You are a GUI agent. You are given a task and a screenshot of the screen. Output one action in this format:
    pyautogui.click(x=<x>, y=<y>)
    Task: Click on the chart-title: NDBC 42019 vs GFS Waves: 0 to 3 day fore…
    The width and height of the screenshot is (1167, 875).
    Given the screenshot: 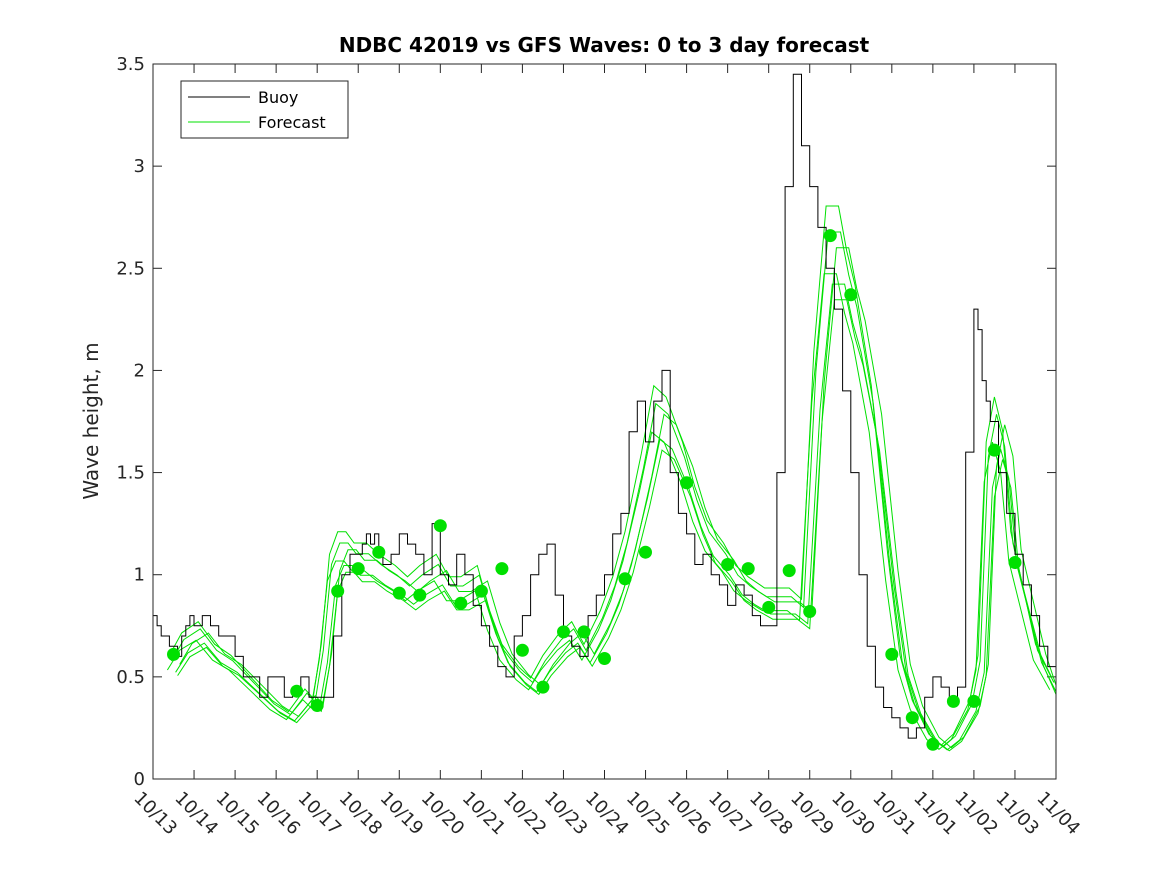 What is the action you would take?
    pyautogui.click(x=604, y=45)
    